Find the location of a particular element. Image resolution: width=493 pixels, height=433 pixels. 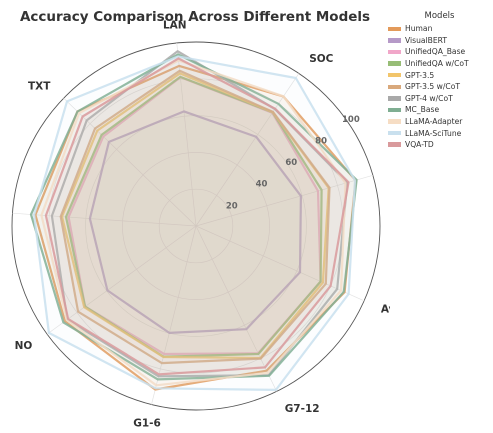

radial-tick-label: 20 is located at coordinates (232, 206).